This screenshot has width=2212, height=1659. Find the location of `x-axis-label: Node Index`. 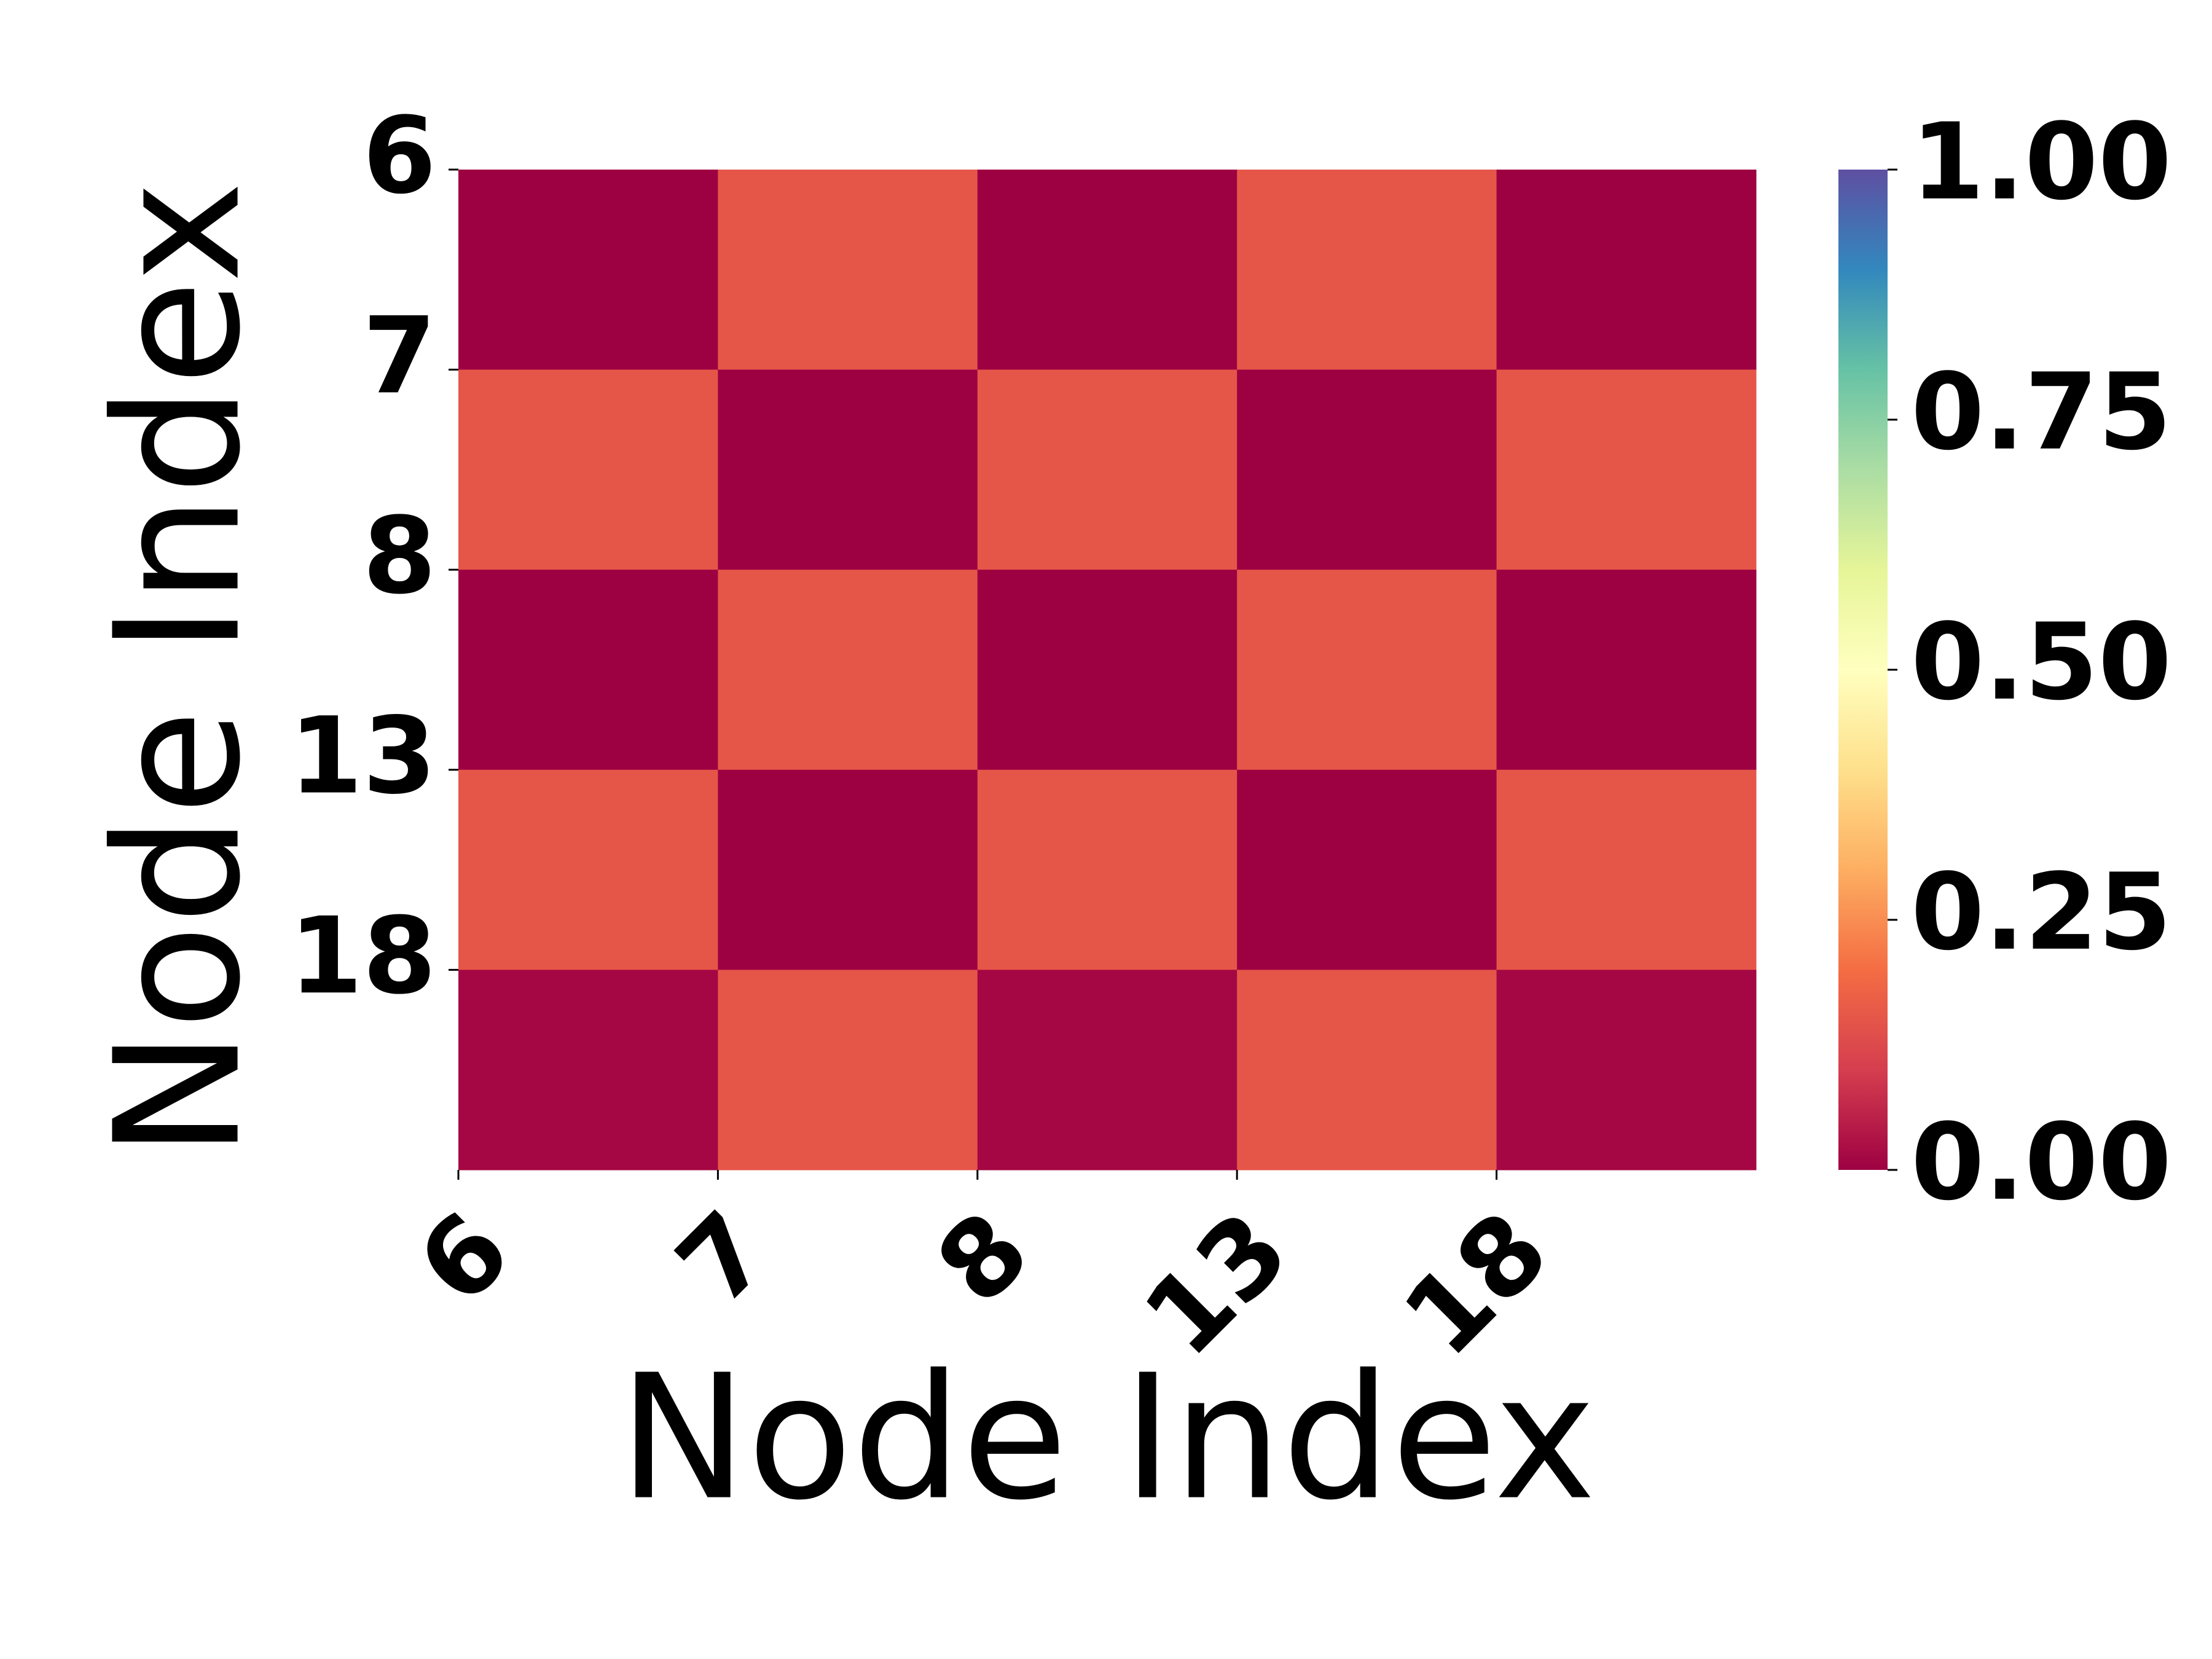

x-axis-label: Node Index is located at coordinates (1107, 1438).